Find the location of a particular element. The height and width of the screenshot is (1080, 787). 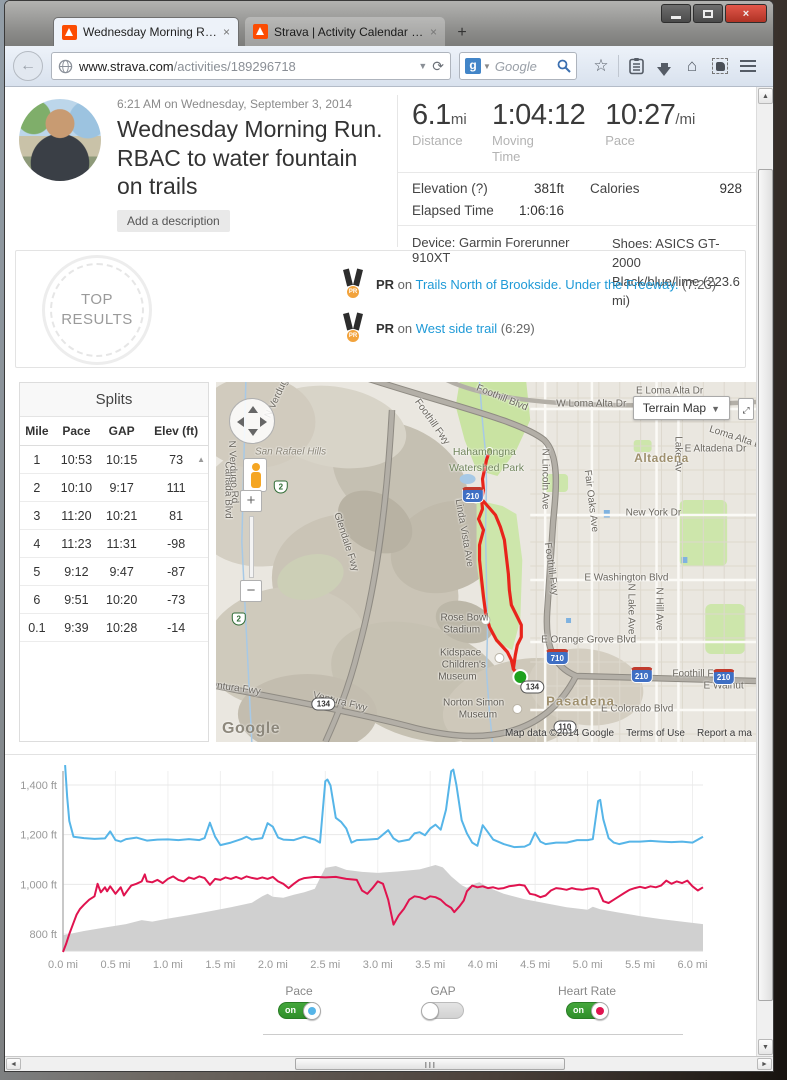

download-icon is located at coordinates (664, 66).